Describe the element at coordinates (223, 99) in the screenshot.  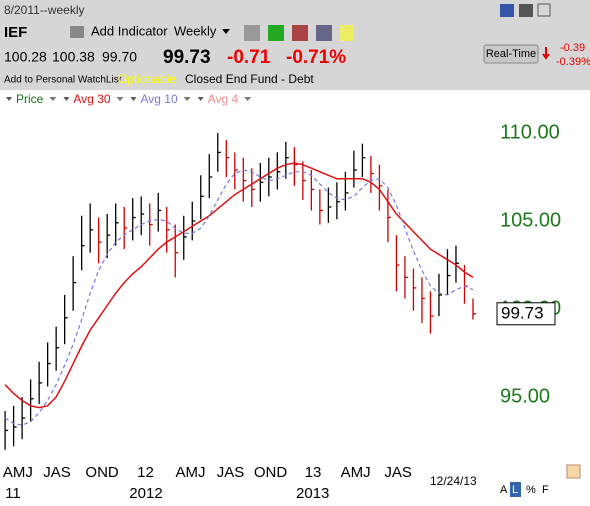
I see `legend-entry: Avg 4` at that location.